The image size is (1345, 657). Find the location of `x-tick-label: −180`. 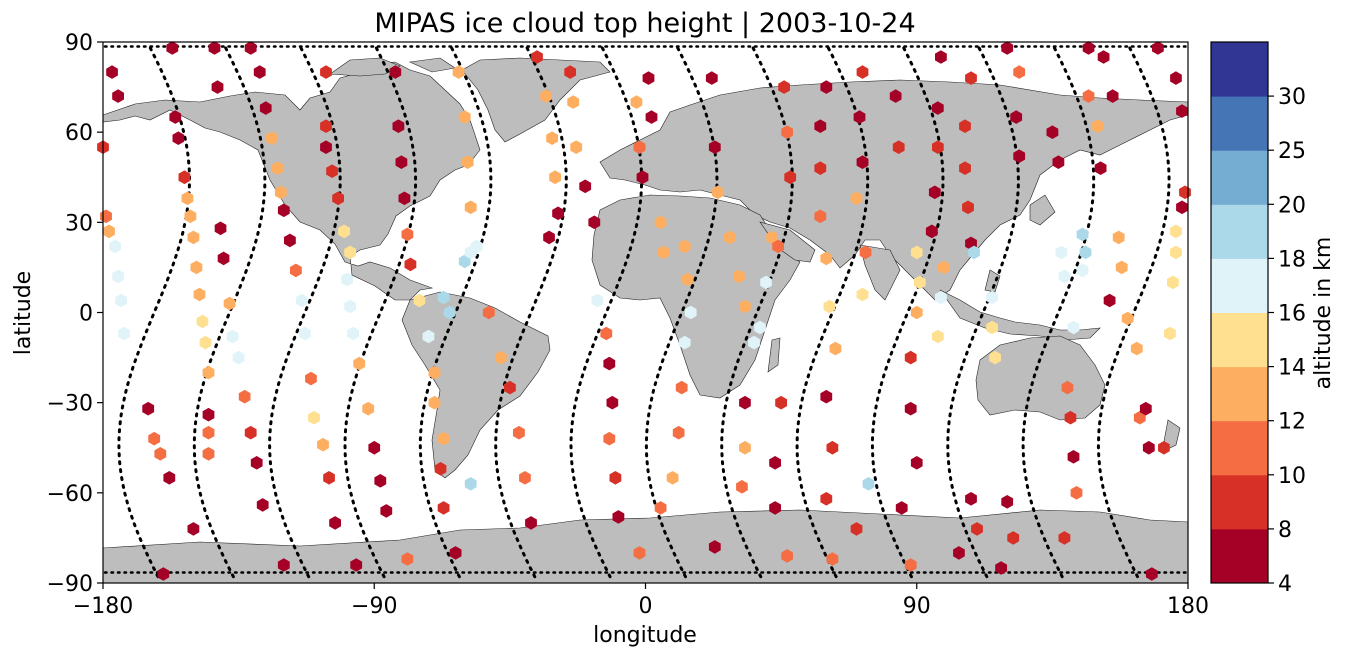

x-tick-label: −180 is located at coordinates (103, 606).